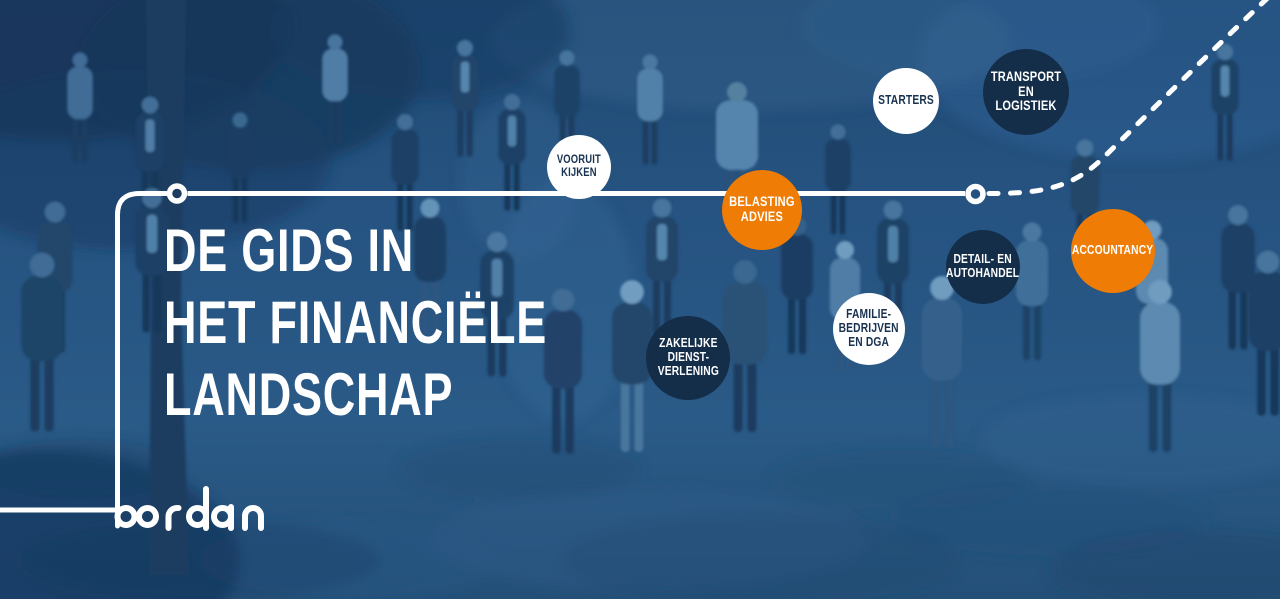  I want to click on logo-letter-r, so click(173, 518).